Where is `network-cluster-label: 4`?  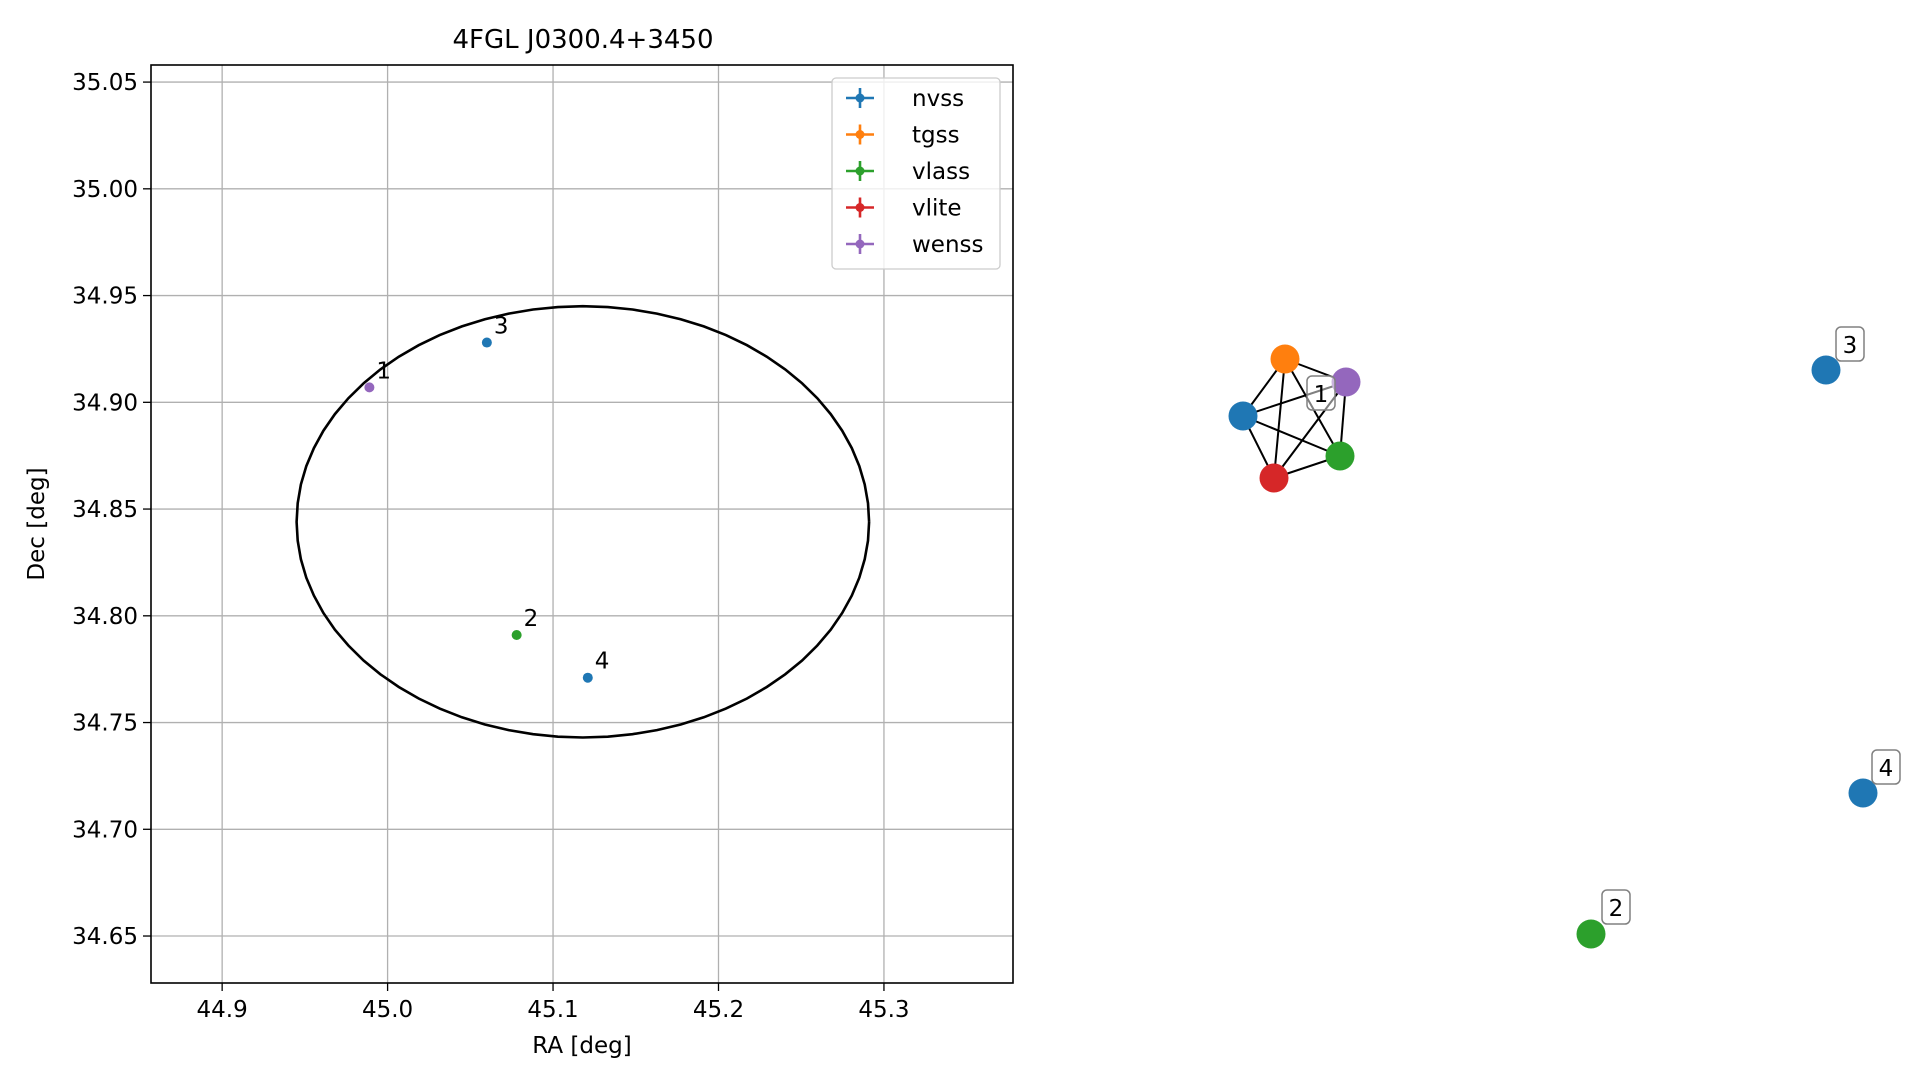
network-cluster-label: 4 is located at coordinates (1886, 767).